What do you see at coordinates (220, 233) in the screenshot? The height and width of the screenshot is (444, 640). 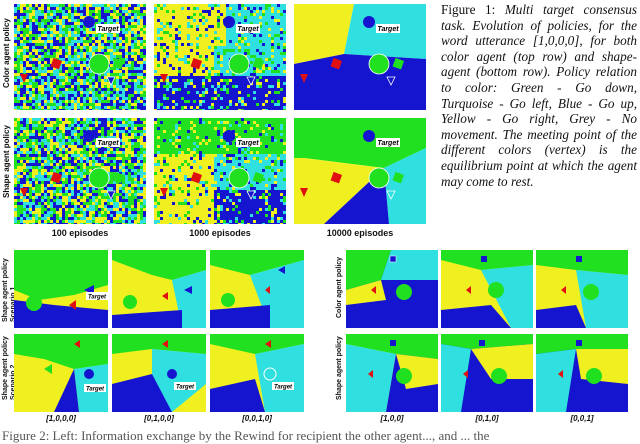 I see `f1-col-label-1000: 1000 episodes` at bounding box center [220, 233].